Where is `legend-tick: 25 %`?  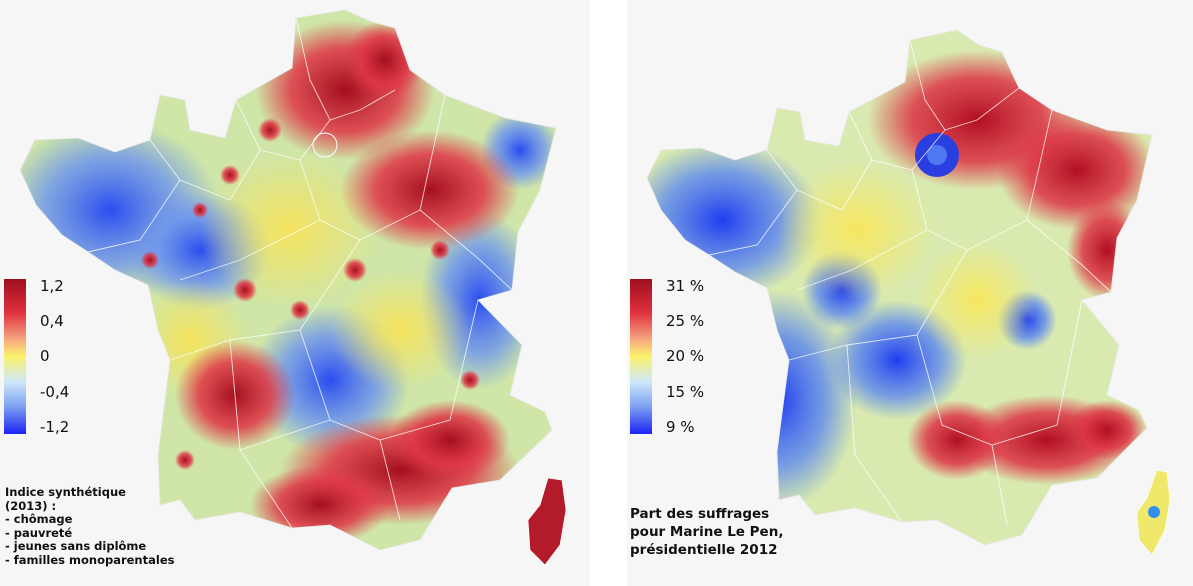
legend-tick: 25 % is located at coordinates (685, 321).